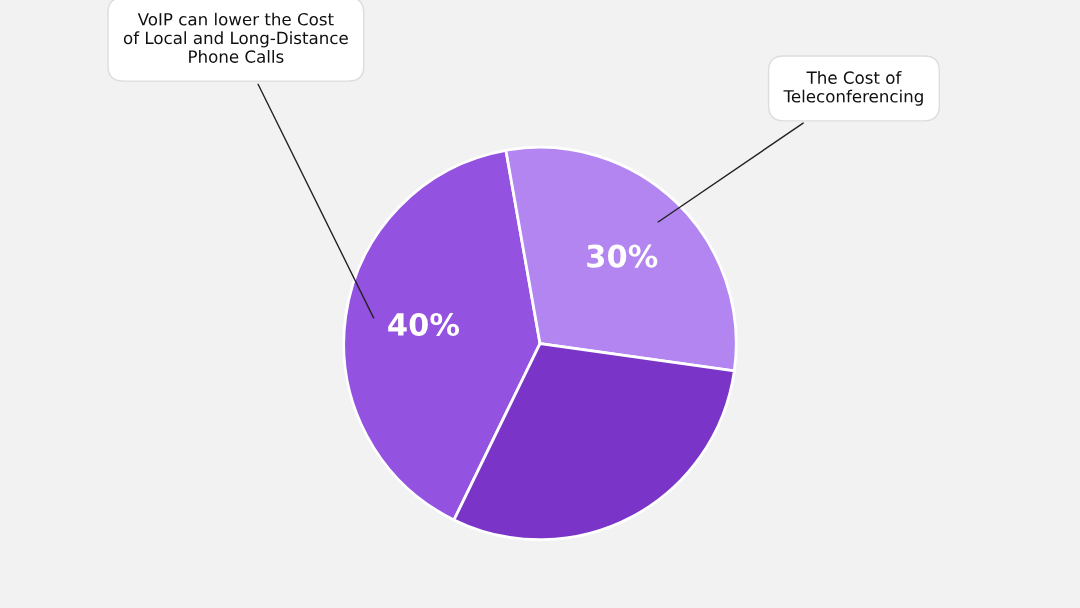  Describe the element at coordinates (424, 324) in the screenshot. I see `data-label: 40%` at that location.